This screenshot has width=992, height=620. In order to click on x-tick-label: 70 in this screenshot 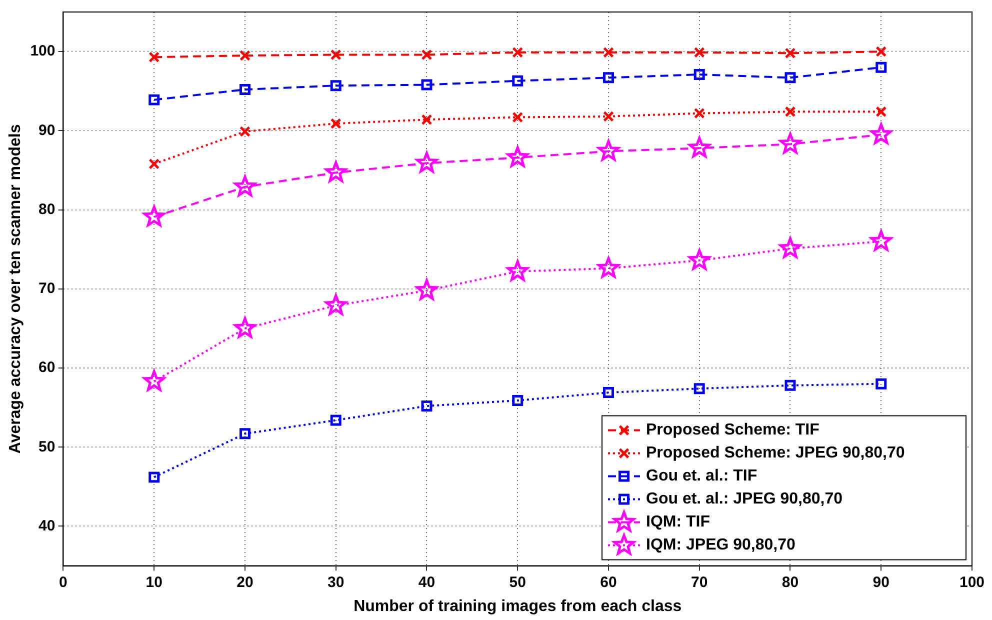, I will do `click(699, 582)`.